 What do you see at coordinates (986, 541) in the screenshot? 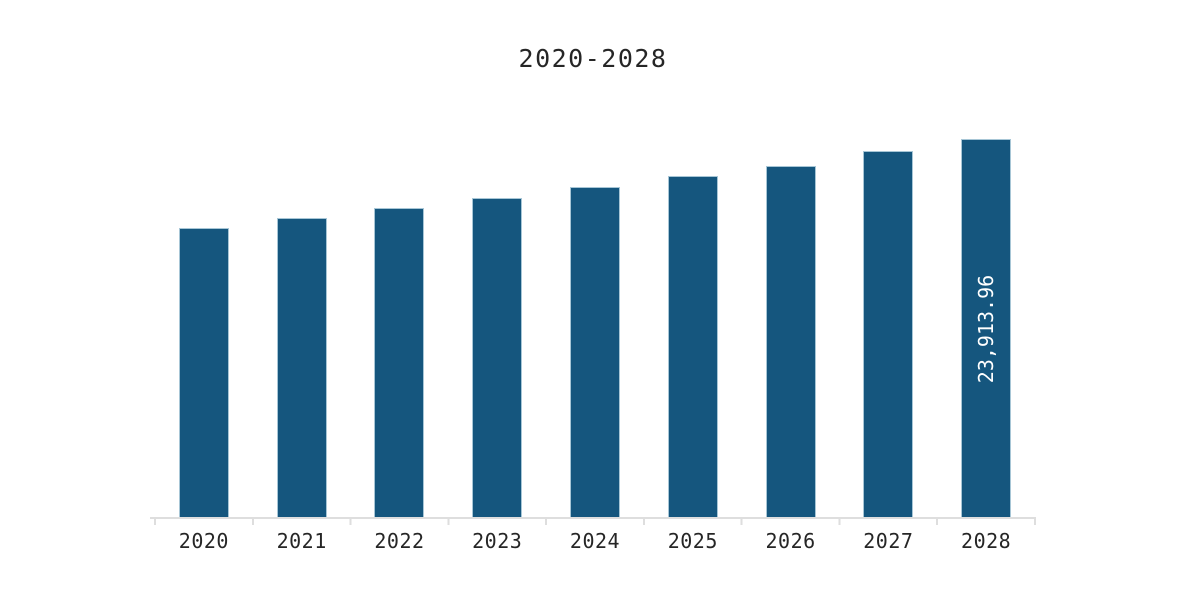
I see `x-axis-label-2028: 2028` at bounding box center [986, 541].